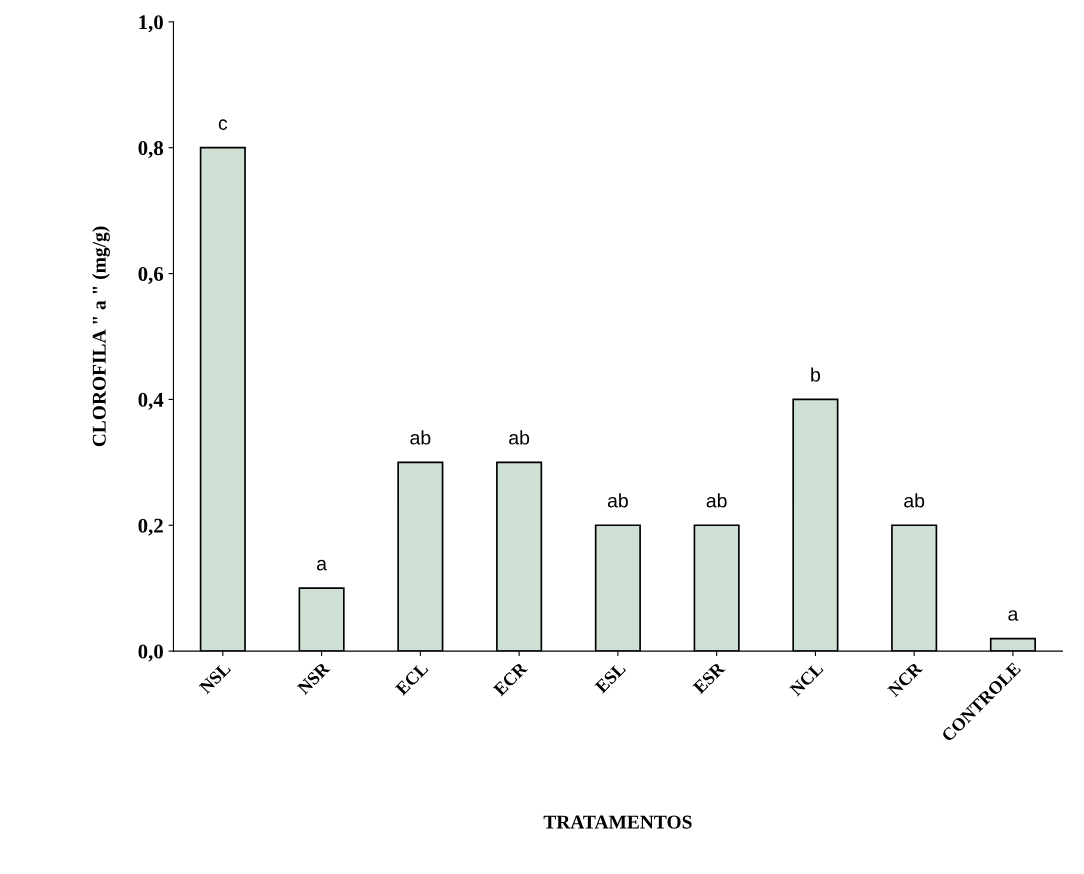 The image size is (1084, 874). What do you see at coordinates (101, 336) in the screenshot?
I see `y-axis-title: CLOROFILA " a " (mg/g)` at bounding box center [101, 336].